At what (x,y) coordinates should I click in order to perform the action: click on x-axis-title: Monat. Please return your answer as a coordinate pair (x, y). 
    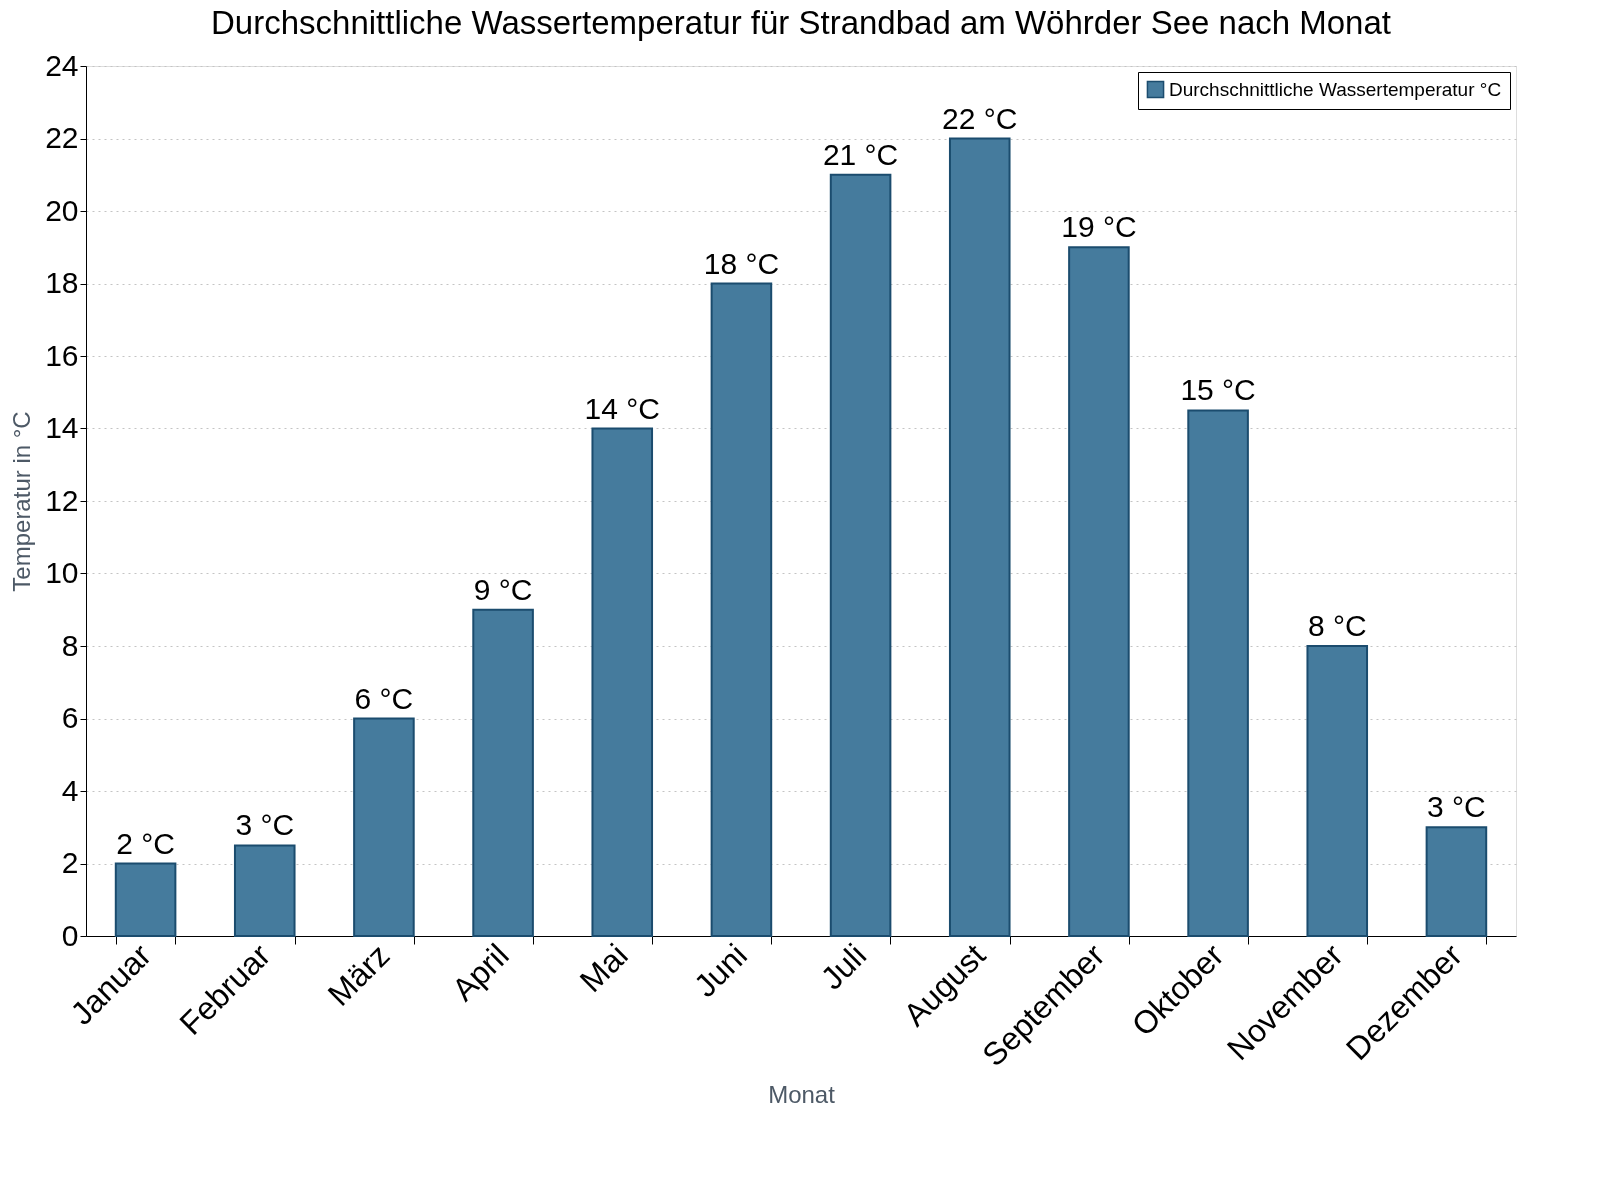
    Looking at the image, I should click on (802, 1095).